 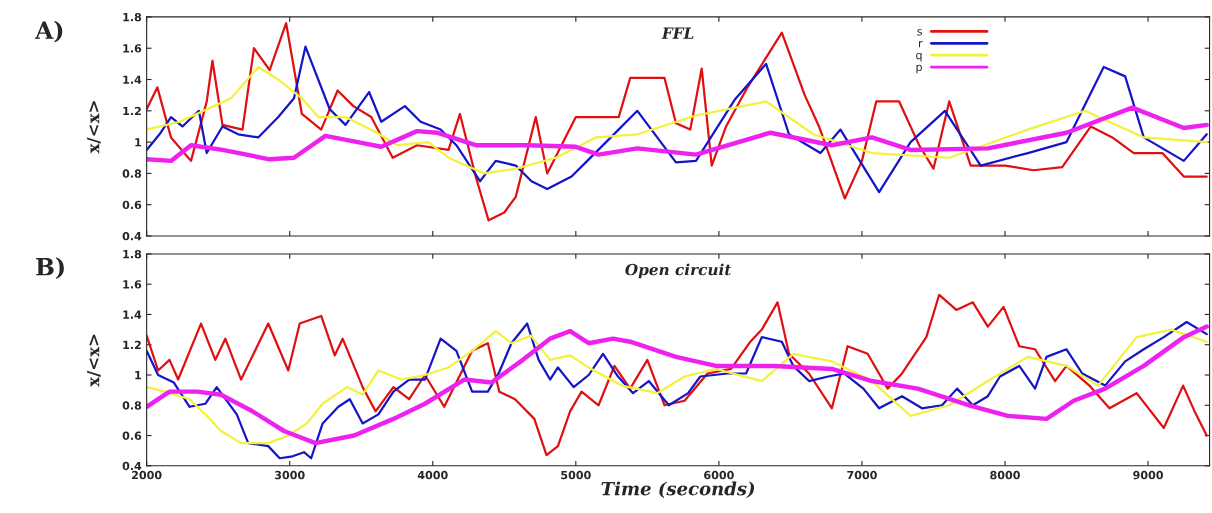 What do you see at coordinates (48, 31) in the screenshot?
I see `text: A)` at bounding box center [48, 31].